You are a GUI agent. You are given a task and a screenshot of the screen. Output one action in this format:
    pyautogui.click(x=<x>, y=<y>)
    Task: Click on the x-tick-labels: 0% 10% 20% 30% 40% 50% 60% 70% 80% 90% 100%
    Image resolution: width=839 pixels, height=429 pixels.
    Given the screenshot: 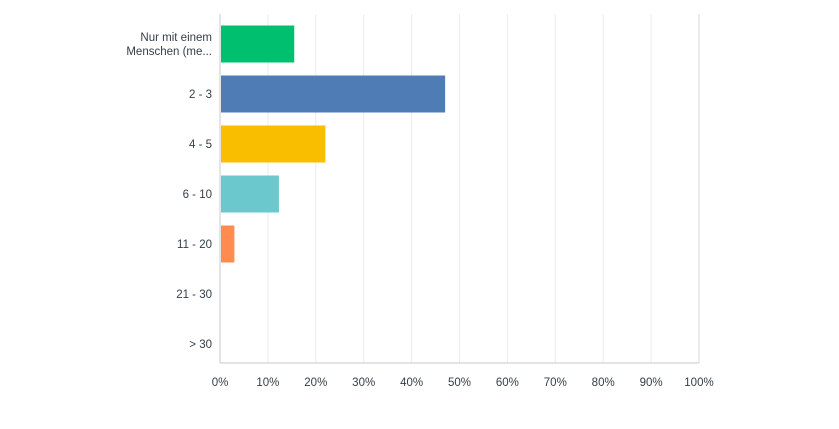 What is the action you would take?
    pyautogui.click(x=463, y=383)
    